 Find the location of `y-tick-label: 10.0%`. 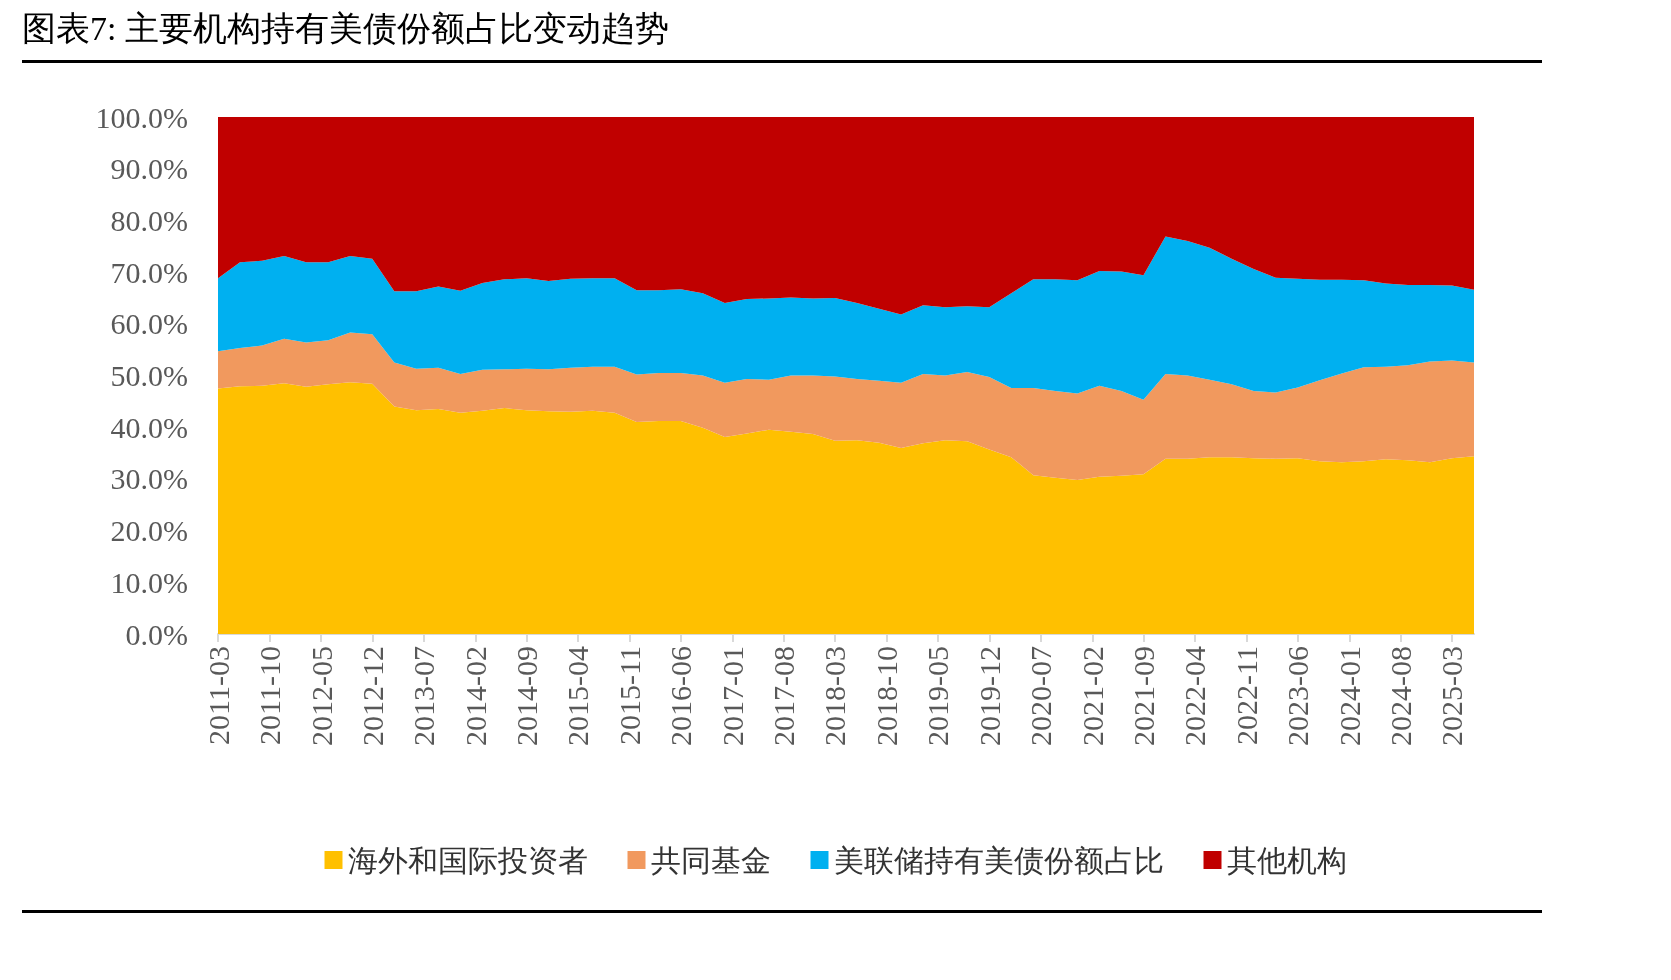

y-tick-label: 10.0% is located at coordinates (149, 582).